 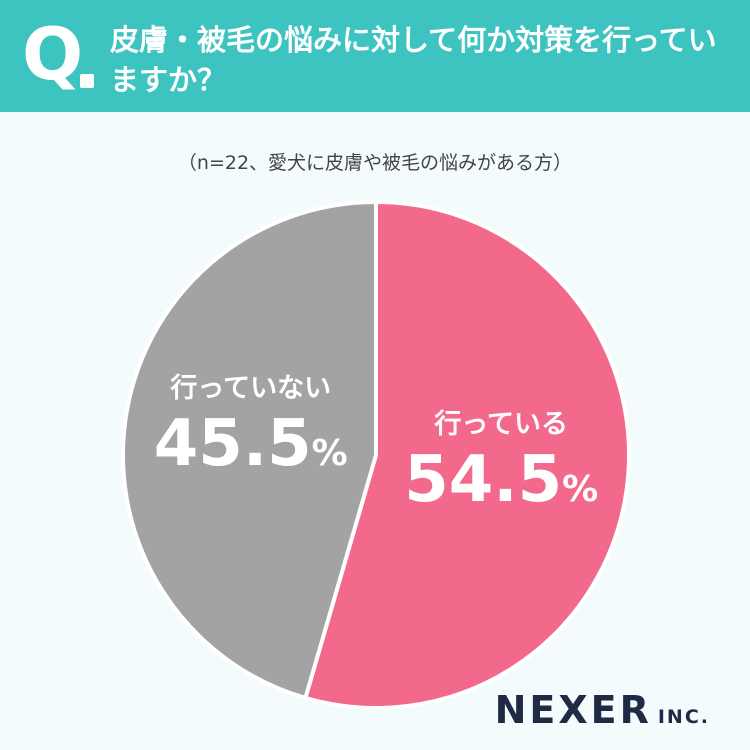 I want to click on slice-label-1: 行っている, so click(x=500, y=424).